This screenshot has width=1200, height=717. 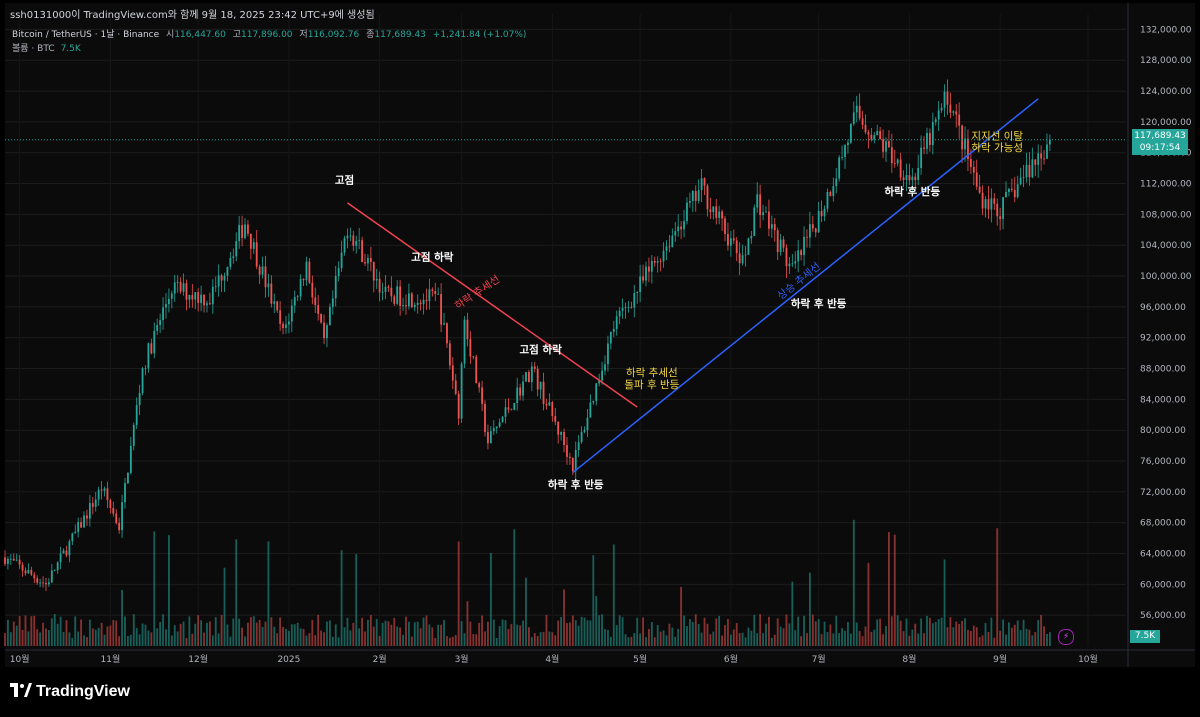 What do you see at coordinates (70, 692) in the screenshot?
I see `tradingview-logo: TradingView` at bounding box center [70, 692].